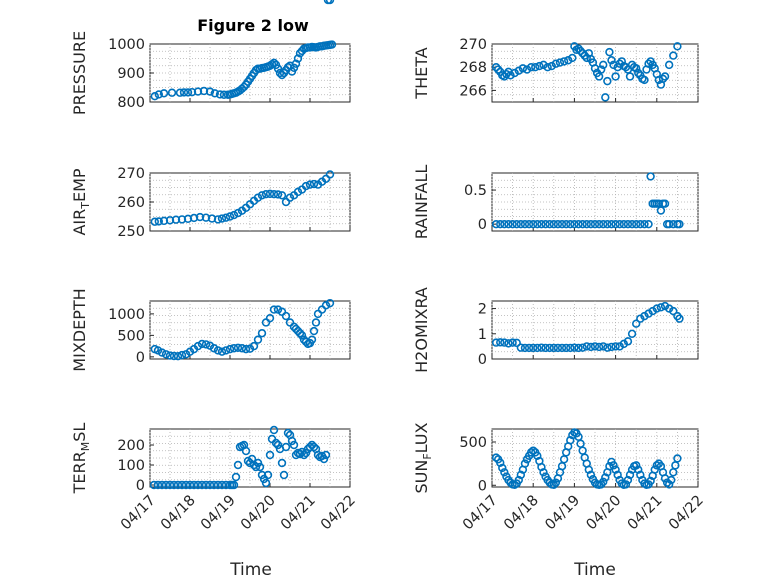 This screenshot has height=583, width=778. Describe the element at coordinates (131, 336) in the screenshot. I see `y-tick-label: 500` at that location.